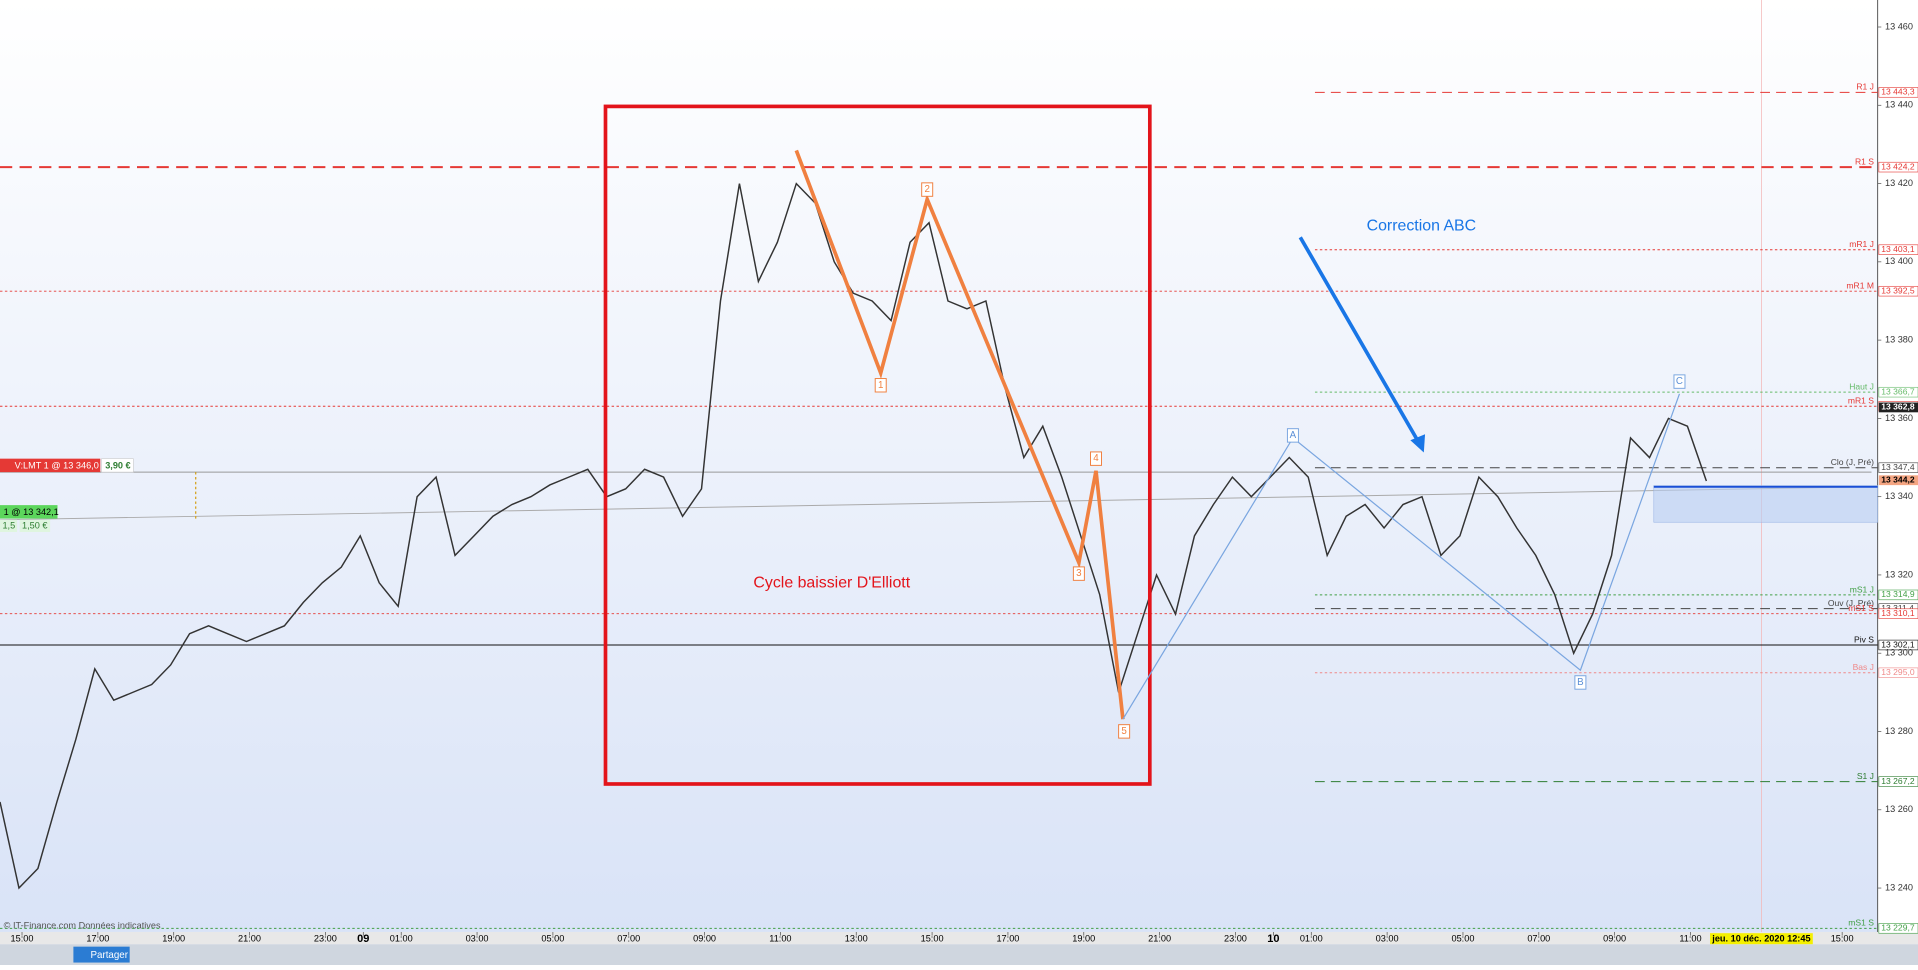  Describe the element at coordinates (1899, 261) in the screenshot. I see `y-tick-label: 13 400` at that location.